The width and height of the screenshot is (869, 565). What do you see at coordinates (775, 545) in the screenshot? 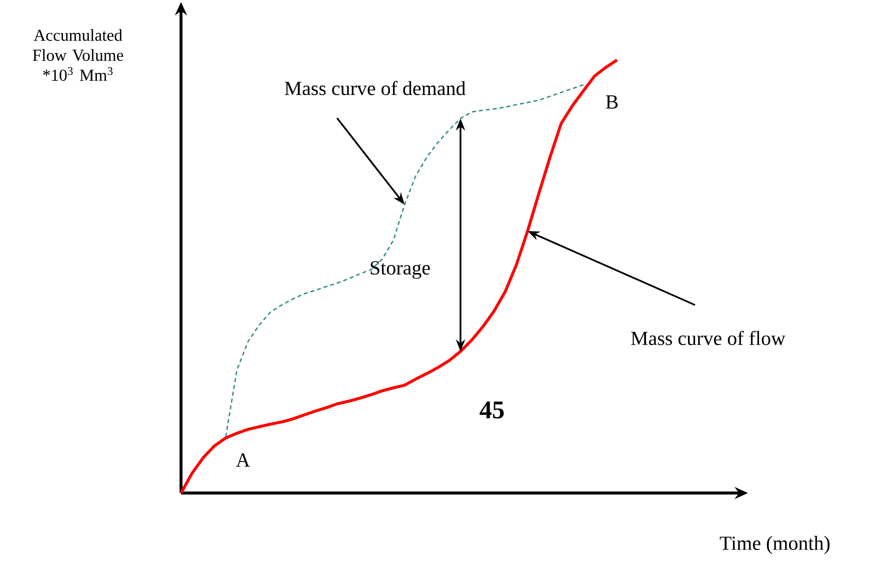
I see `text: Time (month)` at bounding box center [775, 545].